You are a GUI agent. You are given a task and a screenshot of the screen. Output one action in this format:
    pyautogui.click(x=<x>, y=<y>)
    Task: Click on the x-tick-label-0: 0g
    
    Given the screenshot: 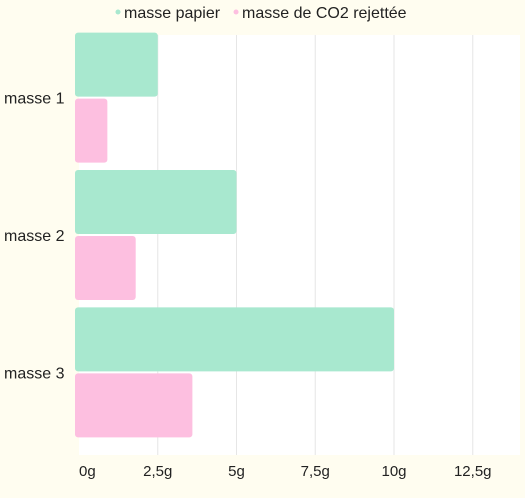 What is the action you would take?
    pyautogui.click(x=87, y=471)
    